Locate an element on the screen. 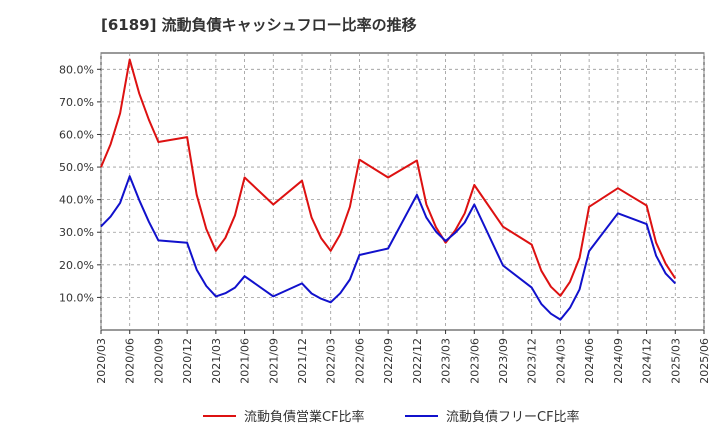  x-tick-label: 2023/09 is located at coordinates (503, 361).